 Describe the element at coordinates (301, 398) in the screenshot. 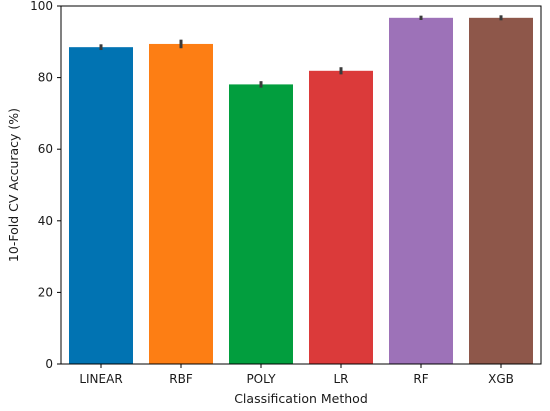

I see `x-axis-label: Classification Method` at that location.